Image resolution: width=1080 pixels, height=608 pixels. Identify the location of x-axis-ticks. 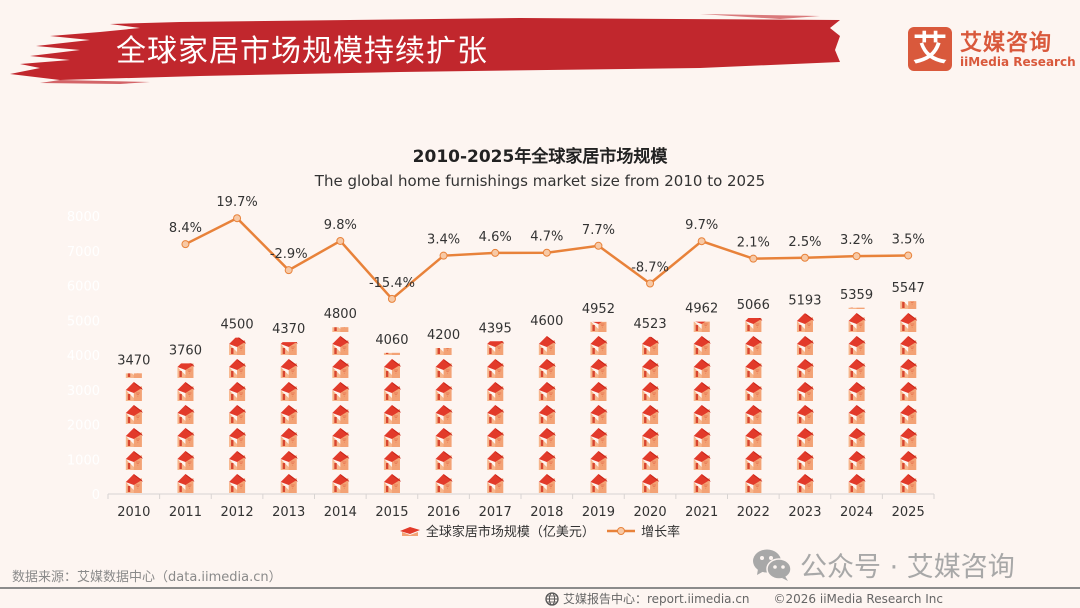
(521, 496).